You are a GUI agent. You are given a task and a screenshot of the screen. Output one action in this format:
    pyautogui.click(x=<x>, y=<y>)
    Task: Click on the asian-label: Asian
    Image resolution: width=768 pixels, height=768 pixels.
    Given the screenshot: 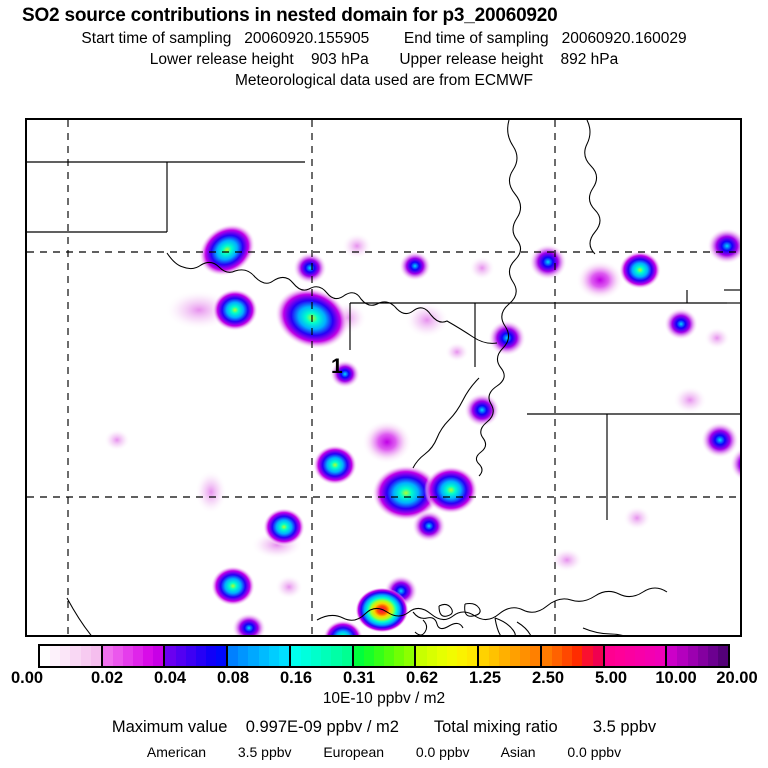 What is the action you would take?
    pyautogui.click(x=518, y=752)
    